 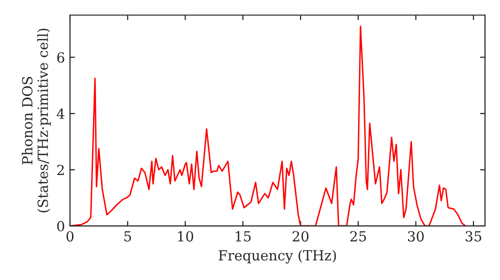 What do you see at coordinates (60, 226) in the screenshot?
I see `y-tick-label: 0` at bounding box center [60, 226].